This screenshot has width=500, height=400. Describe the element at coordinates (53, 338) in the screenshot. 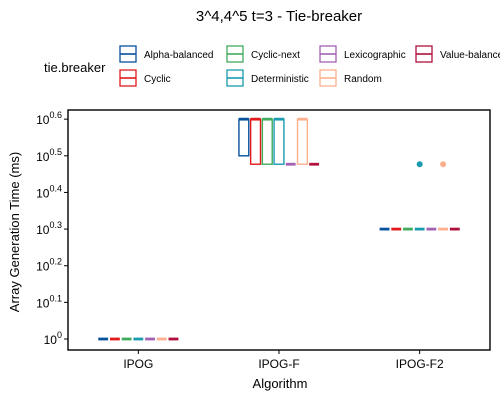

I see `y-tick-label: 100` at that location.